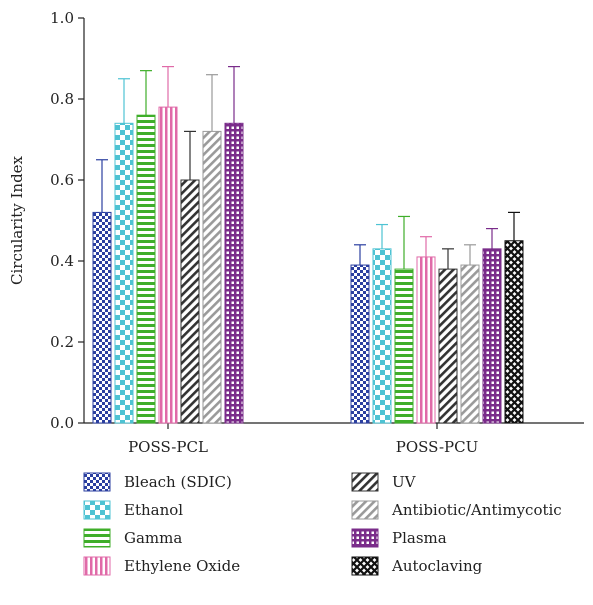 Image resolution: width=593 pixels, height=605 pixels. I want to click on x-tick-label: POSS-PCU, so click(437, 447).